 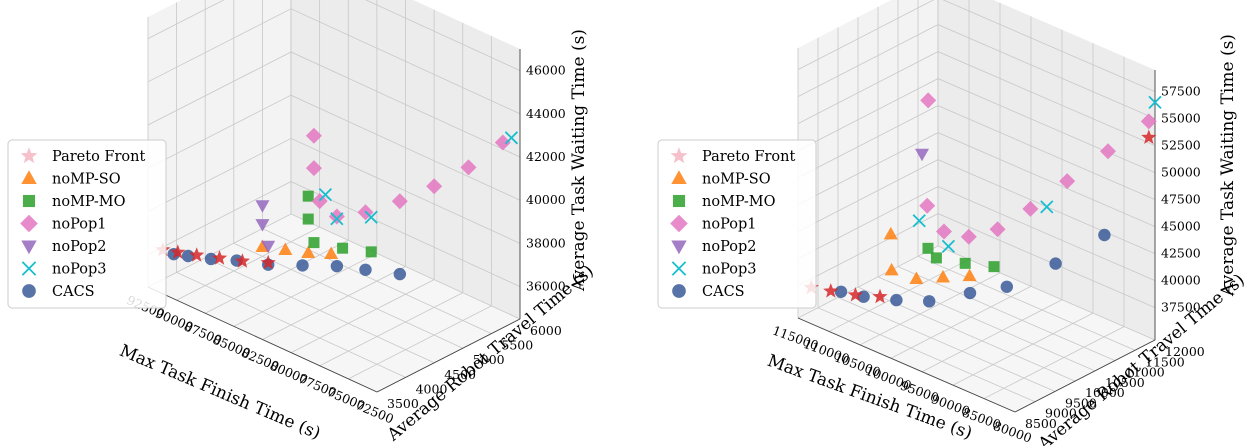 What do you see at coordinates (460, 374) in the screenshot?
I see `y-tick-label: 4500` at bounding box center [460, 374].